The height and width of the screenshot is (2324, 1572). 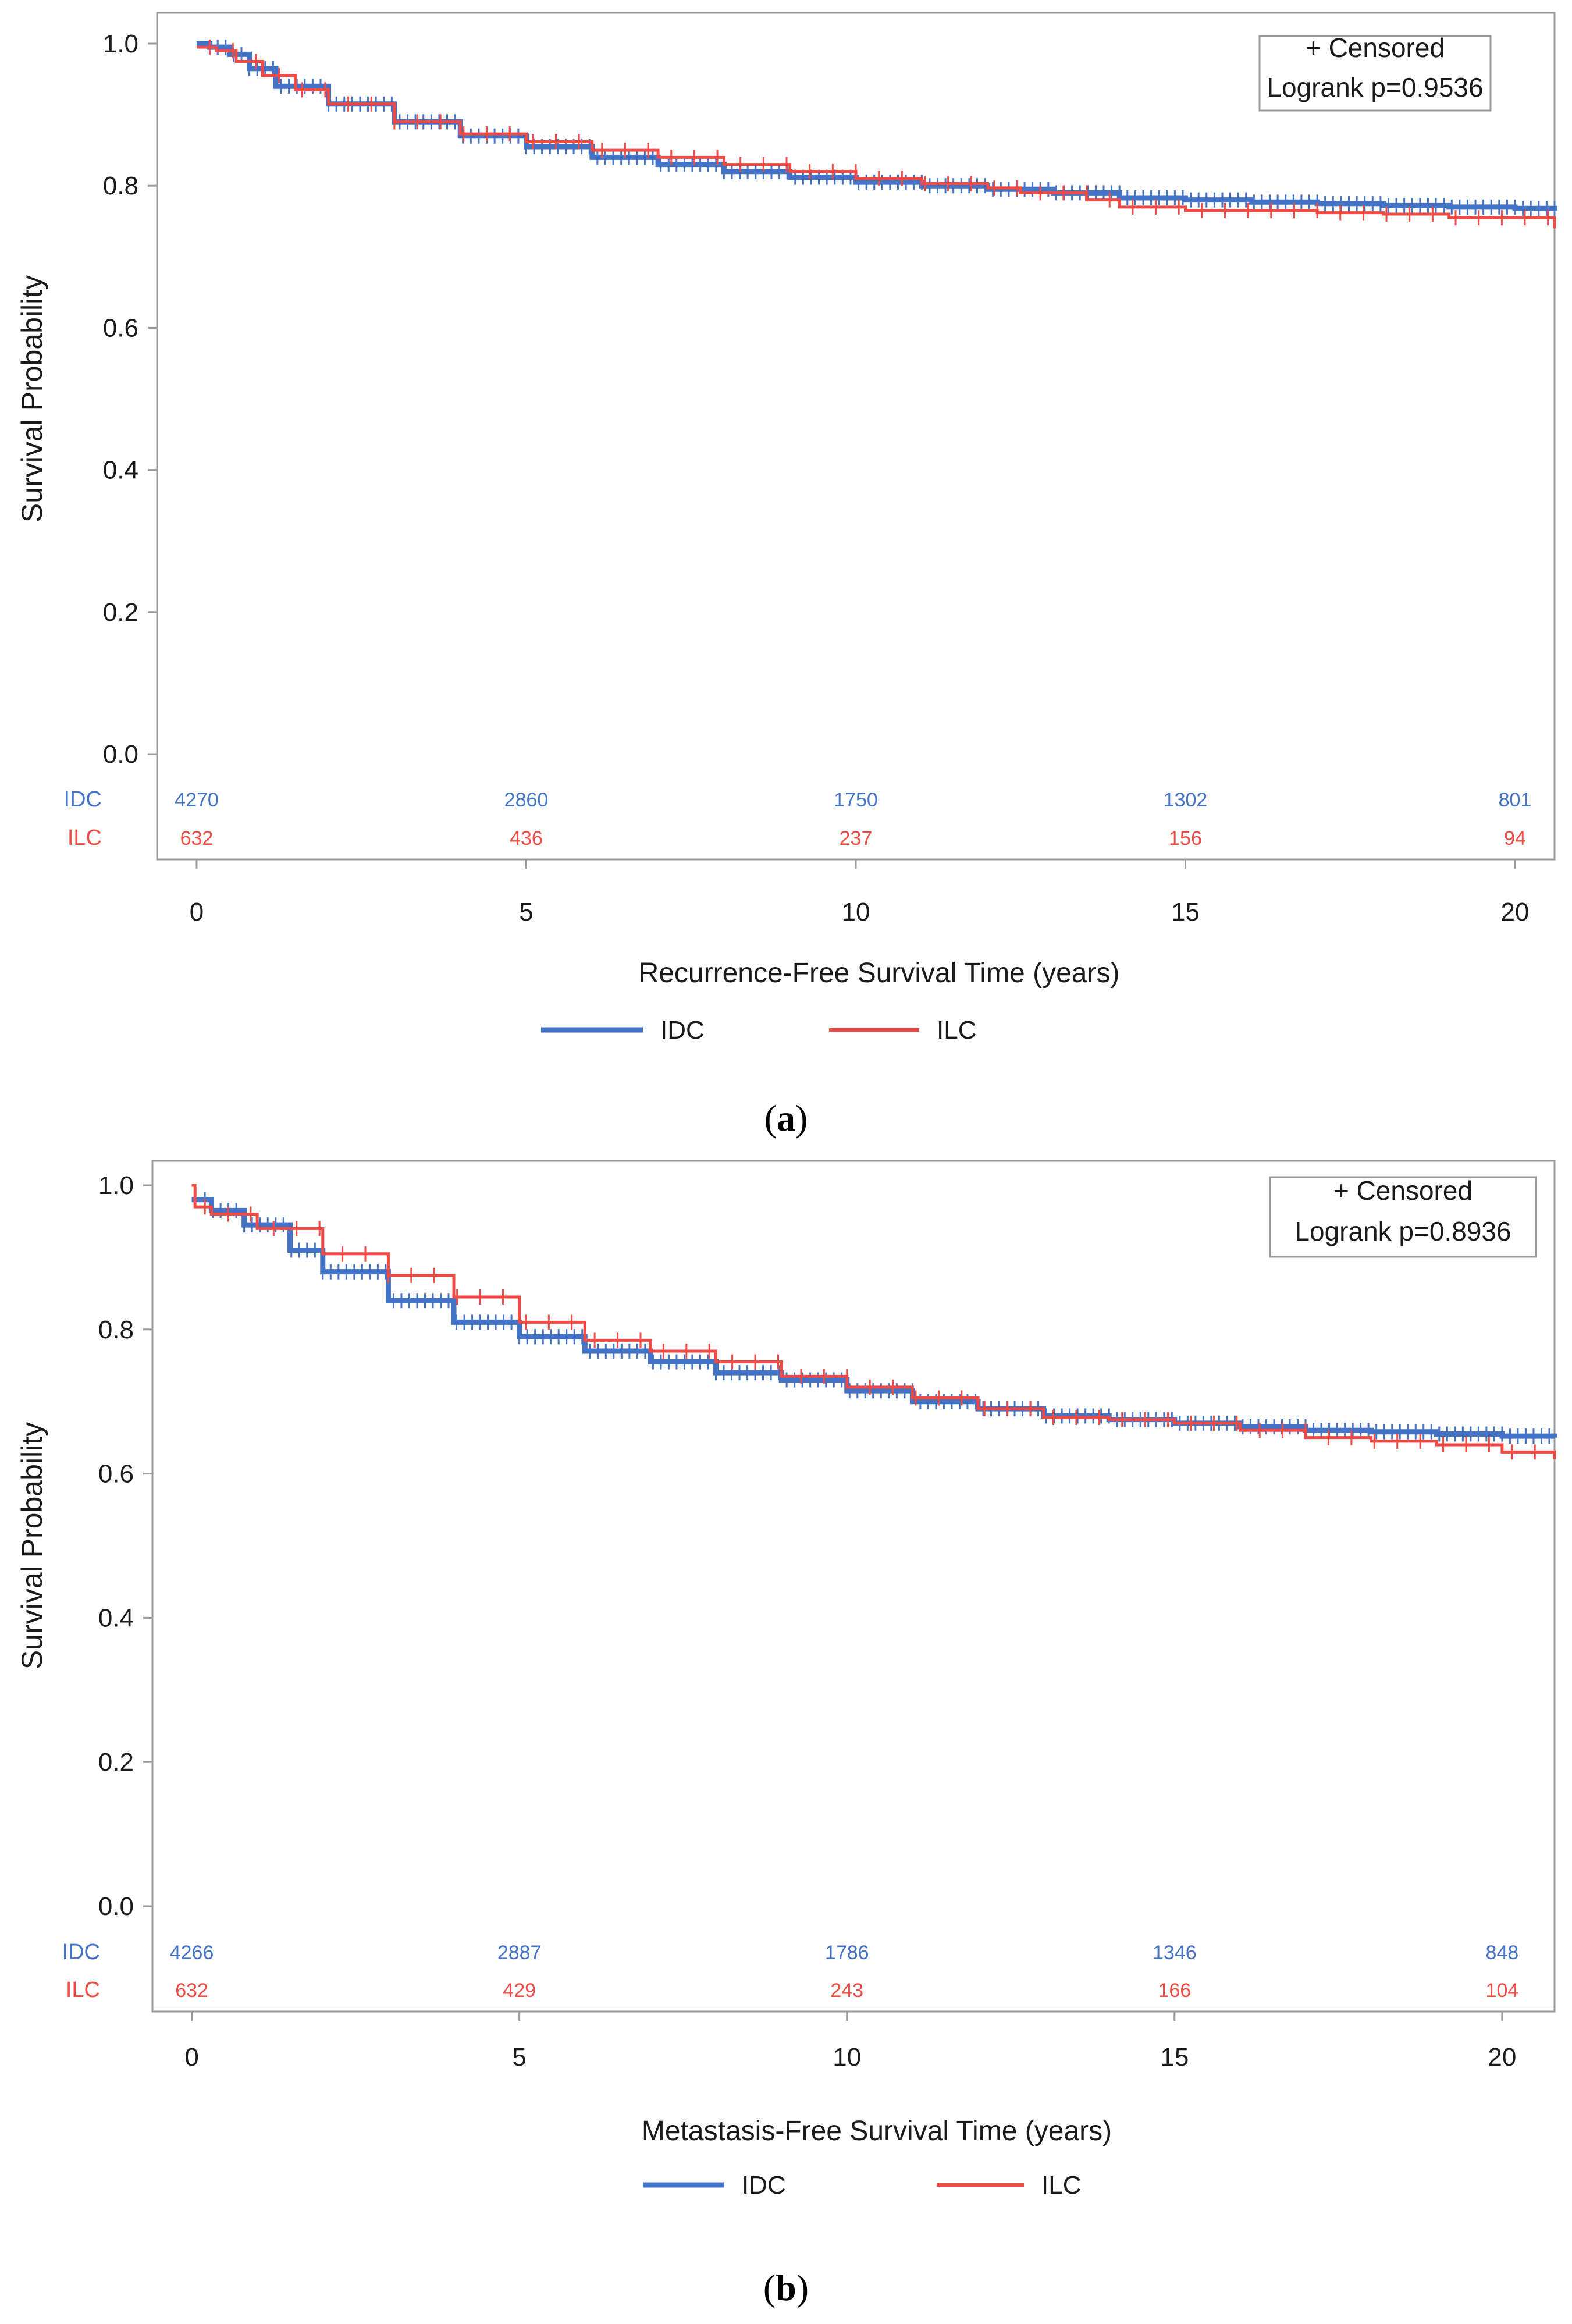 What do you see at coordinates (847, 1953) in the screenshot?
I see `risk-count-idc: 1786` at bounding box center [847, 1953].